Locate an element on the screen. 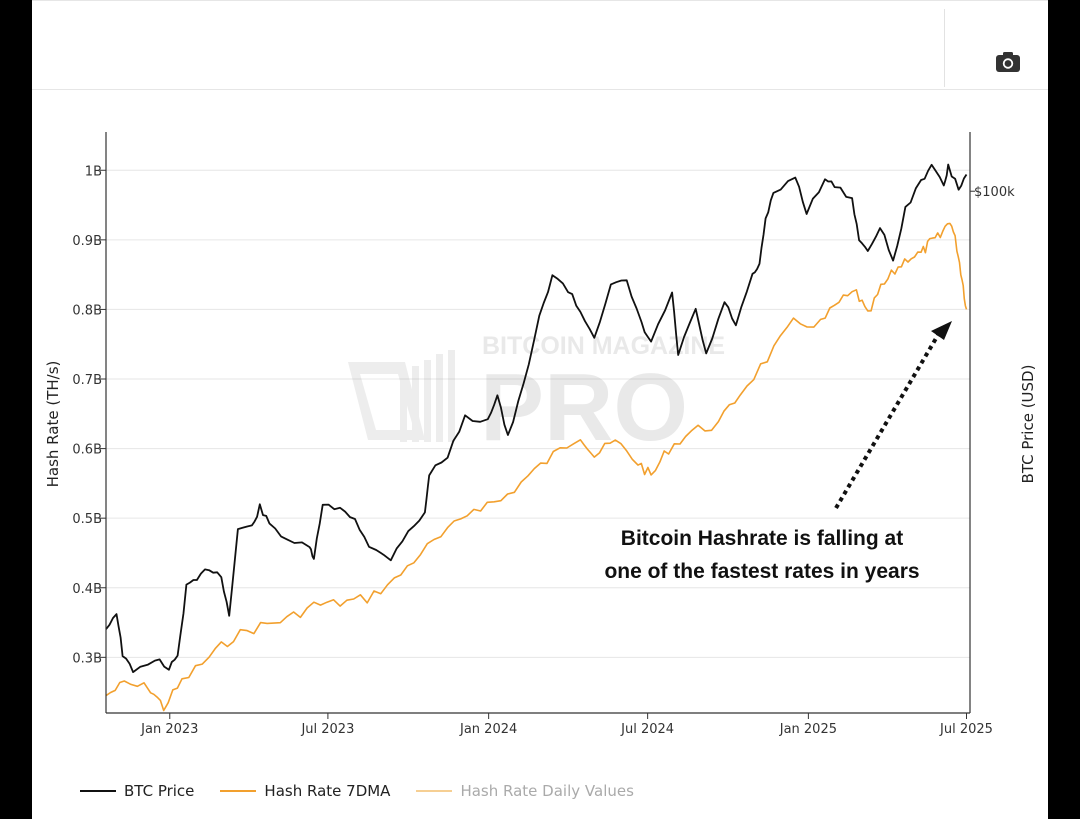  legend-item-btc-price: BTC Price is located at coordinates (137, 791).